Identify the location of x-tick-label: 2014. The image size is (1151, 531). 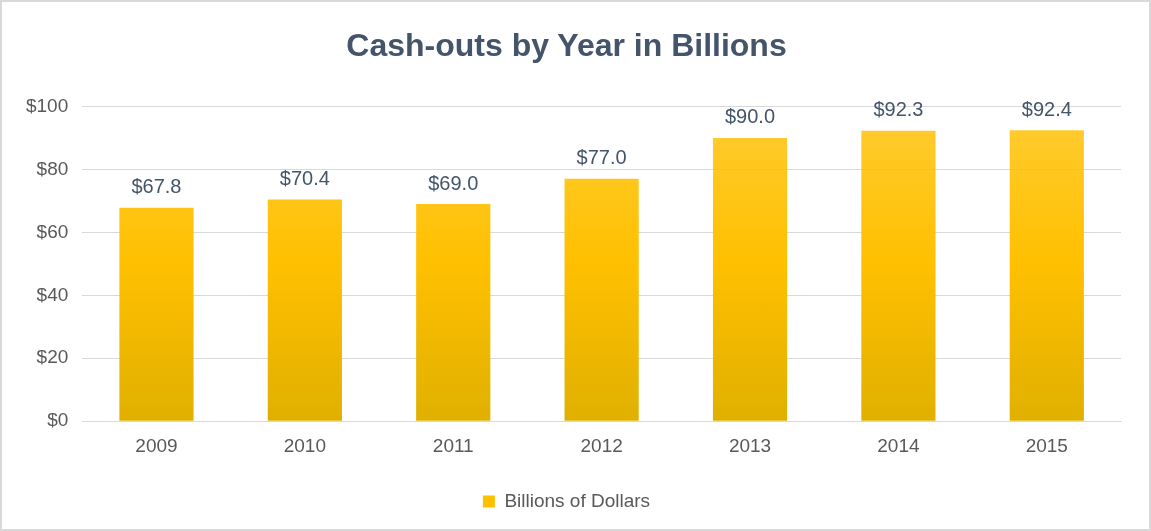
(898, 445).